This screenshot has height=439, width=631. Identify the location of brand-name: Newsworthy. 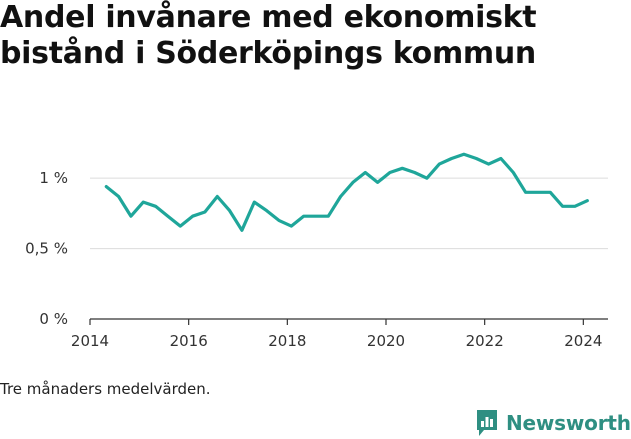
(568, 423).